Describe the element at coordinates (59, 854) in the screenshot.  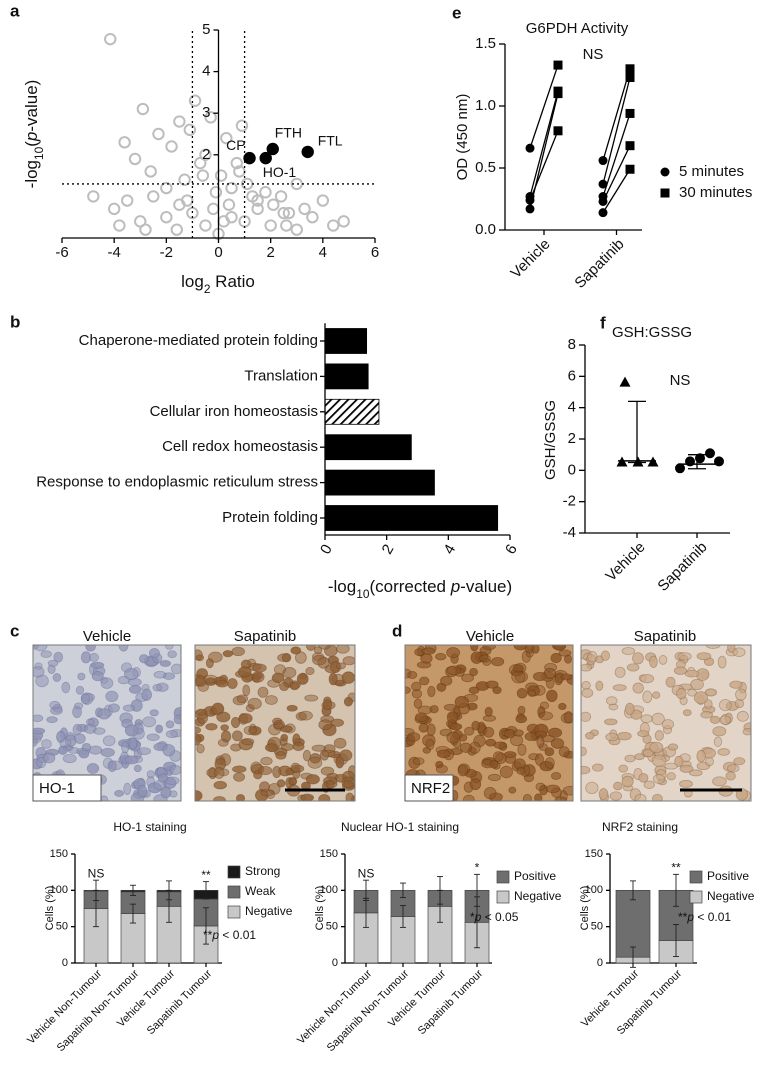
I see `y-tick-label: 150` at that location.